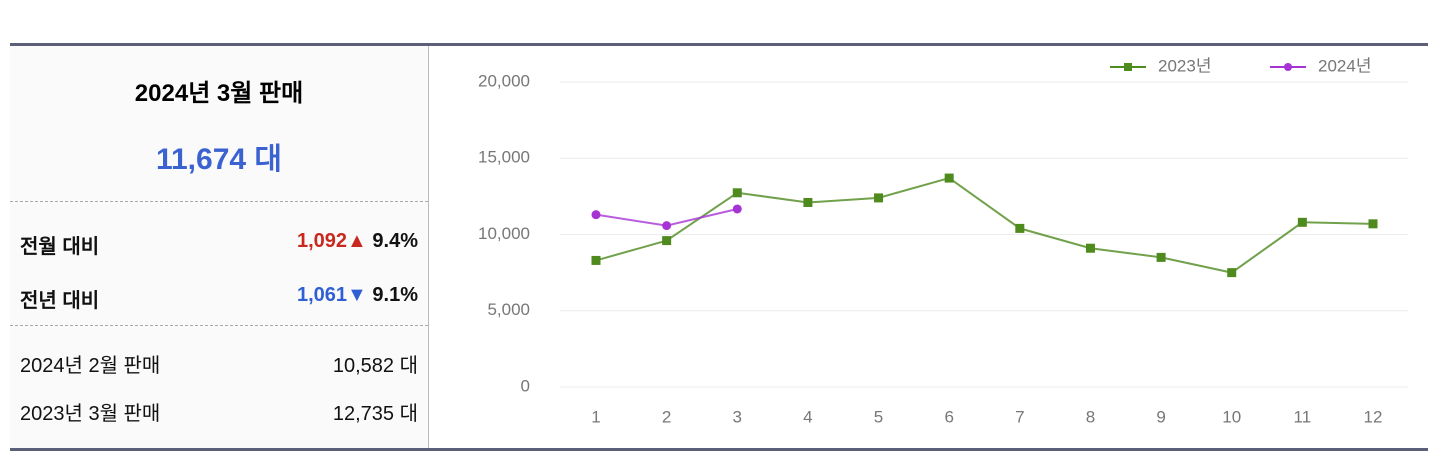 The image size is (1448, 474). Describe the element at coordinates (595, 416) in the screenshot. I see `x-tick-label: 1` at that location.